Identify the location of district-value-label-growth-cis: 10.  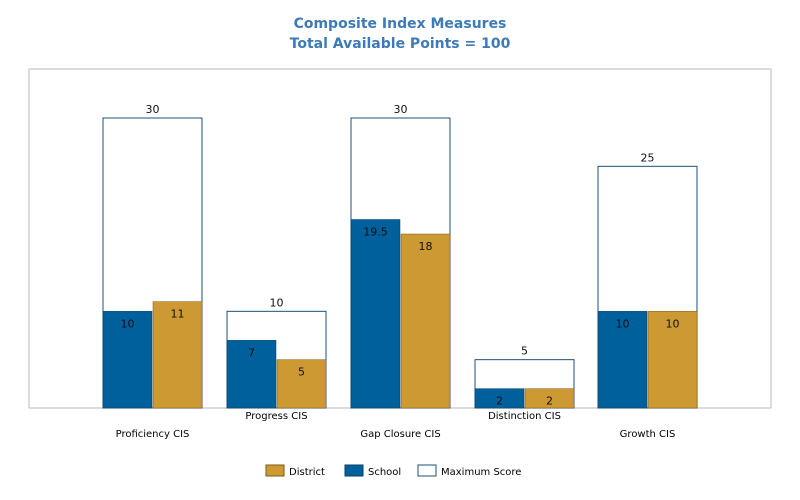
(673, 323).